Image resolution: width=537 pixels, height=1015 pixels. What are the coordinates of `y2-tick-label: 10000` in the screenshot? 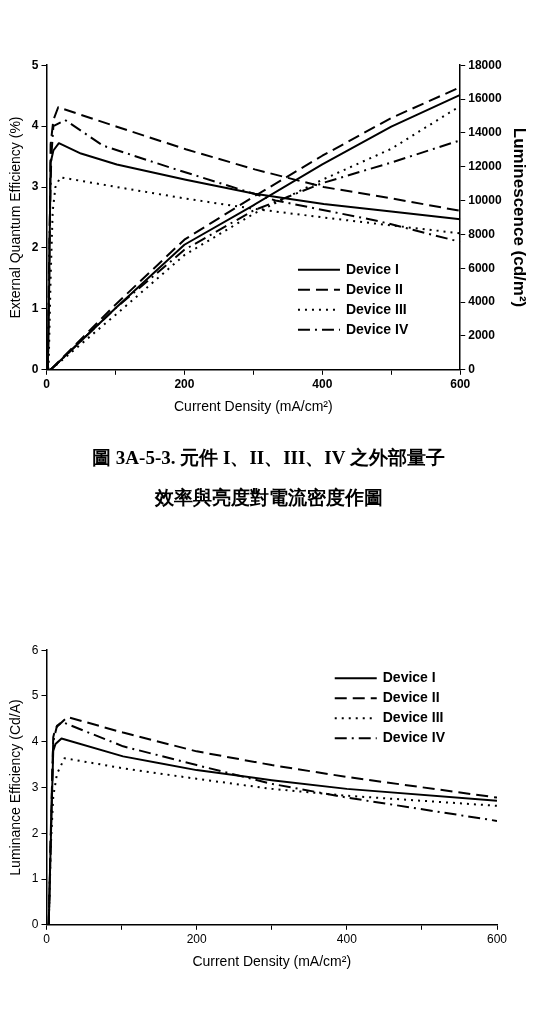 It's located at (485, 199).